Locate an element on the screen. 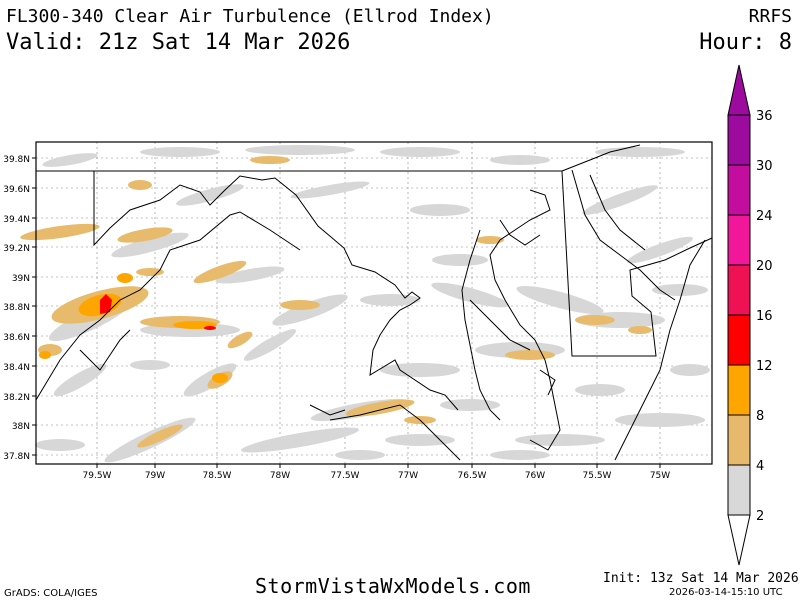 This screenshot has width=800, height=600. lat-label: 39.2N is located at coordinates (16, 249).